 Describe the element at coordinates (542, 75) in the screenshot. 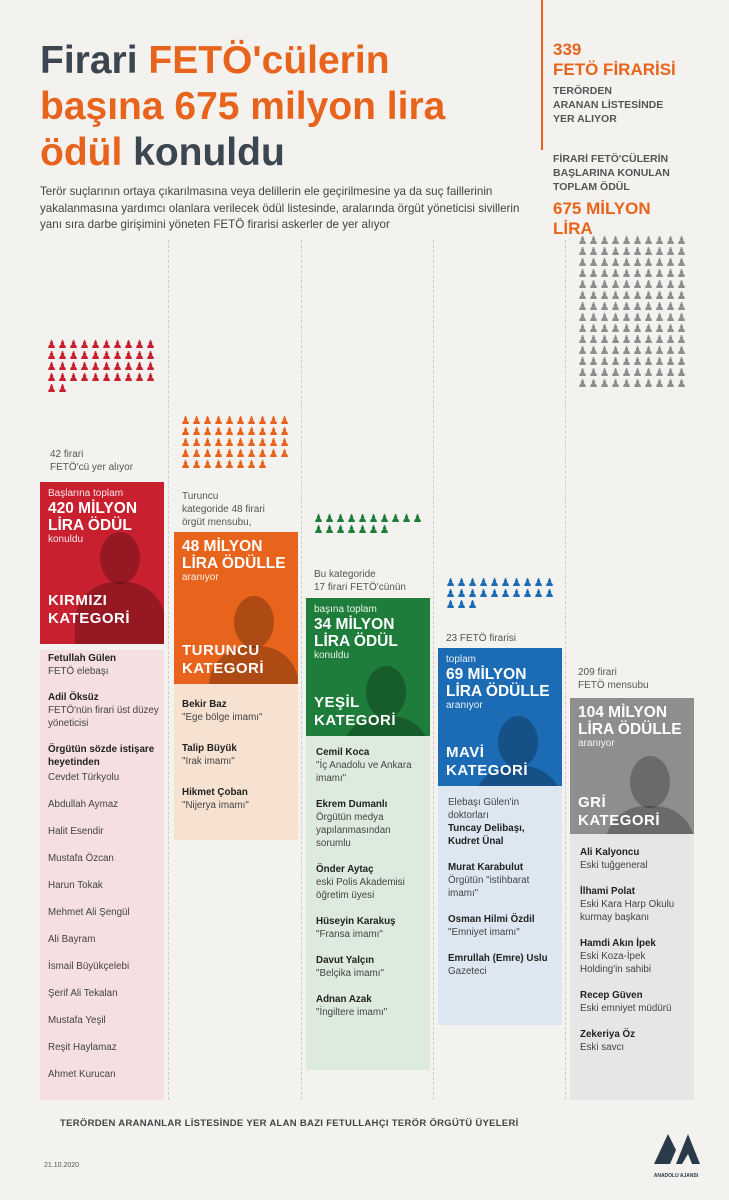

I see `accent-line` at that location.